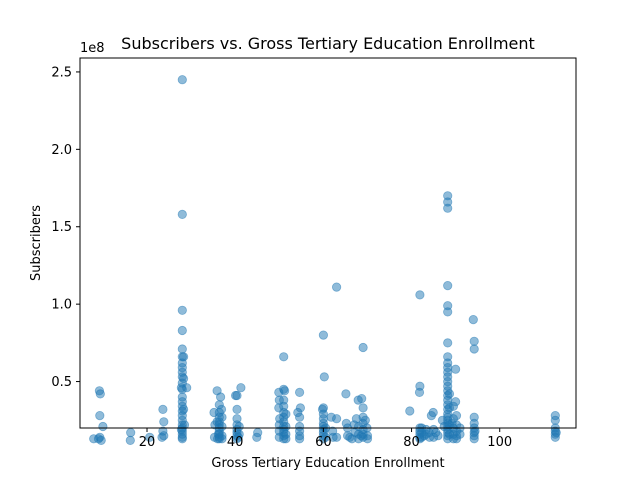 The image size is (640, 484). I want to click on x-tick-label: 100, so click(499, 442).